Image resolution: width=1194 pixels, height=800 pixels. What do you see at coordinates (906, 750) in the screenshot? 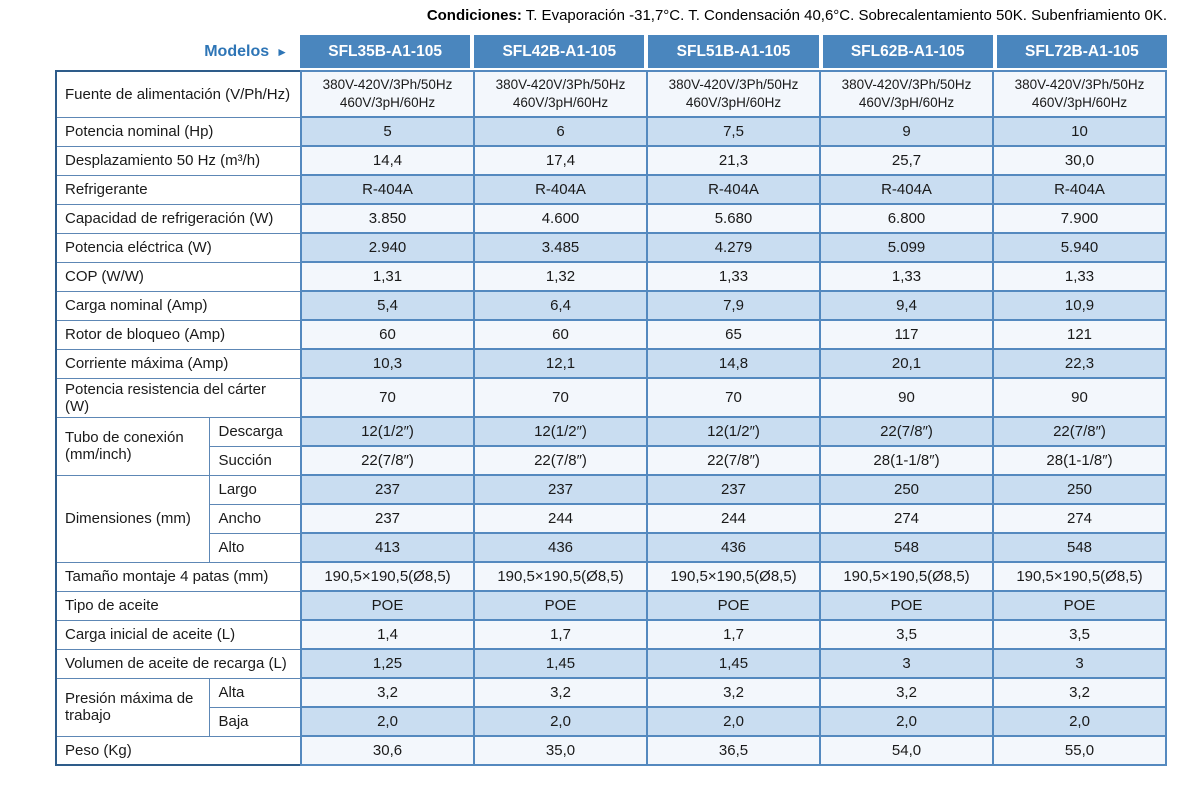
I see `value-cell: 54,0` at bounding box center [906, 750].